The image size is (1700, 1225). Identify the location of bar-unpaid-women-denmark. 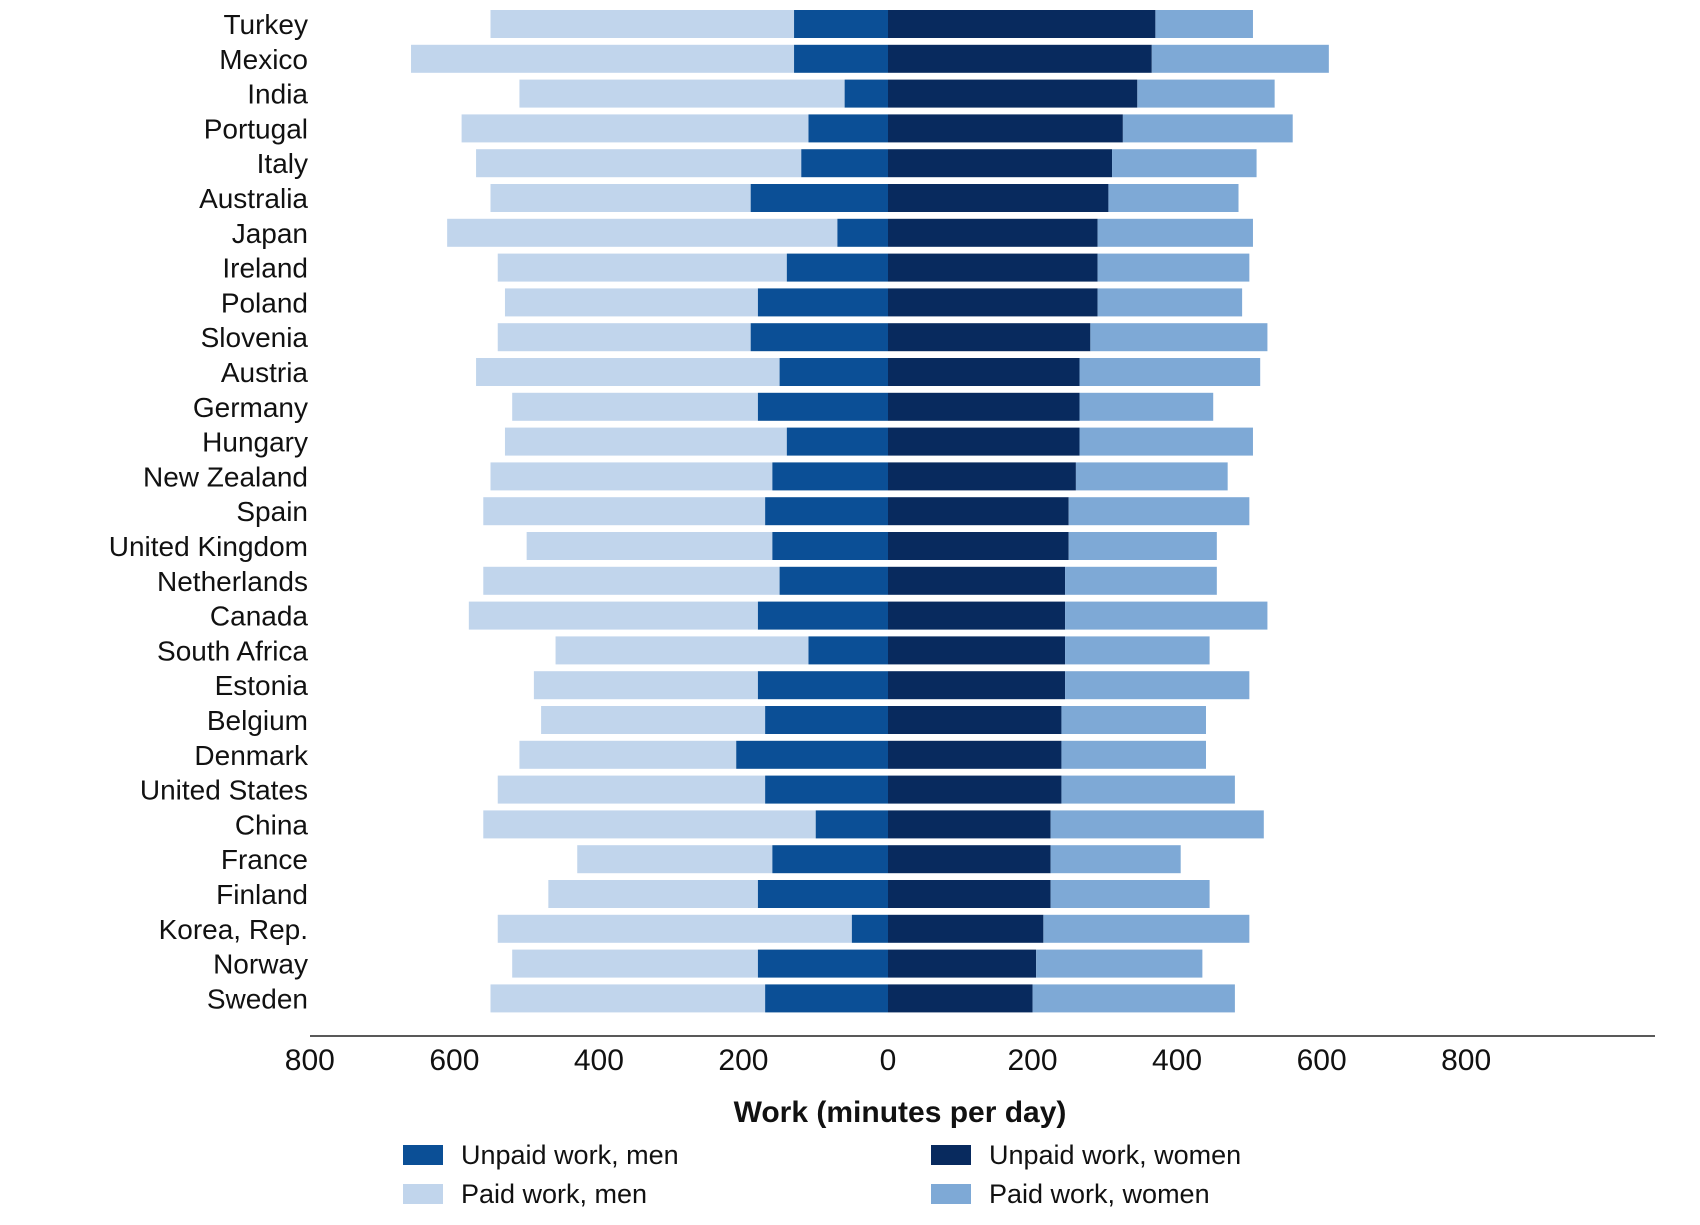
(975, 754).